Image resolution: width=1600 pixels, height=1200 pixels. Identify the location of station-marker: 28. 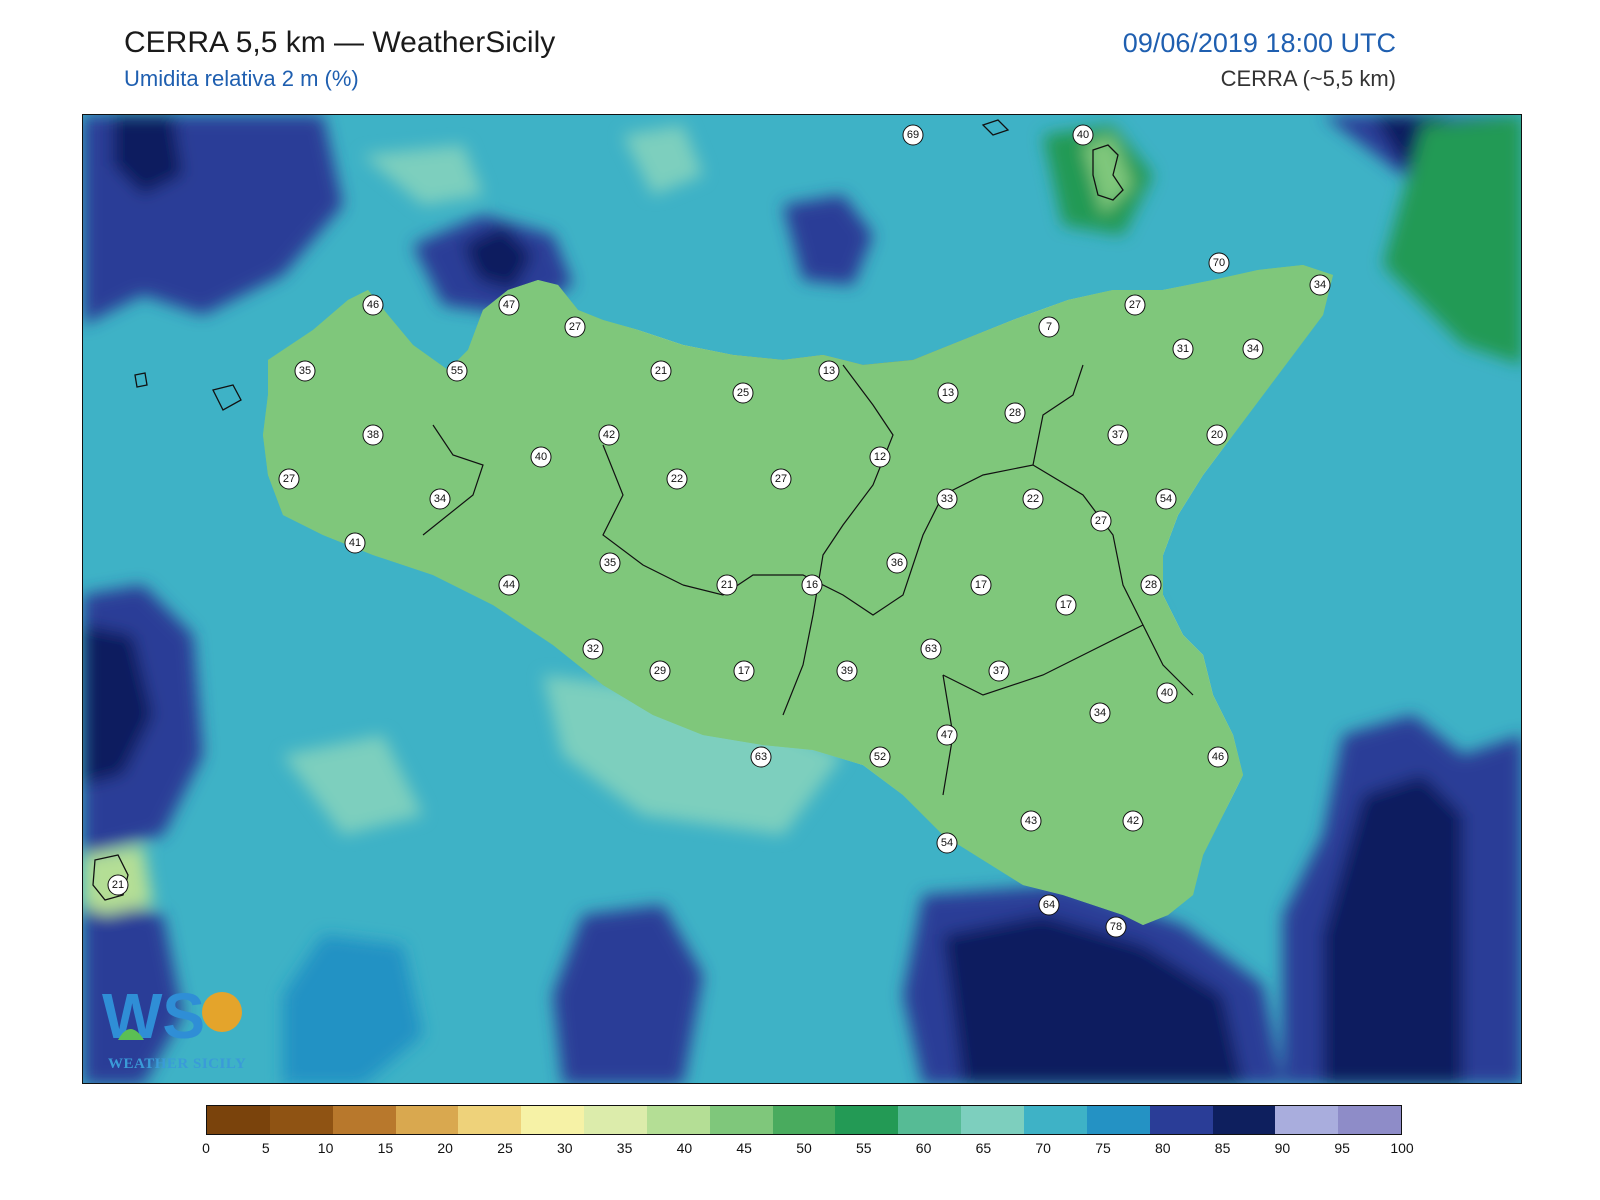
(1015, 413).